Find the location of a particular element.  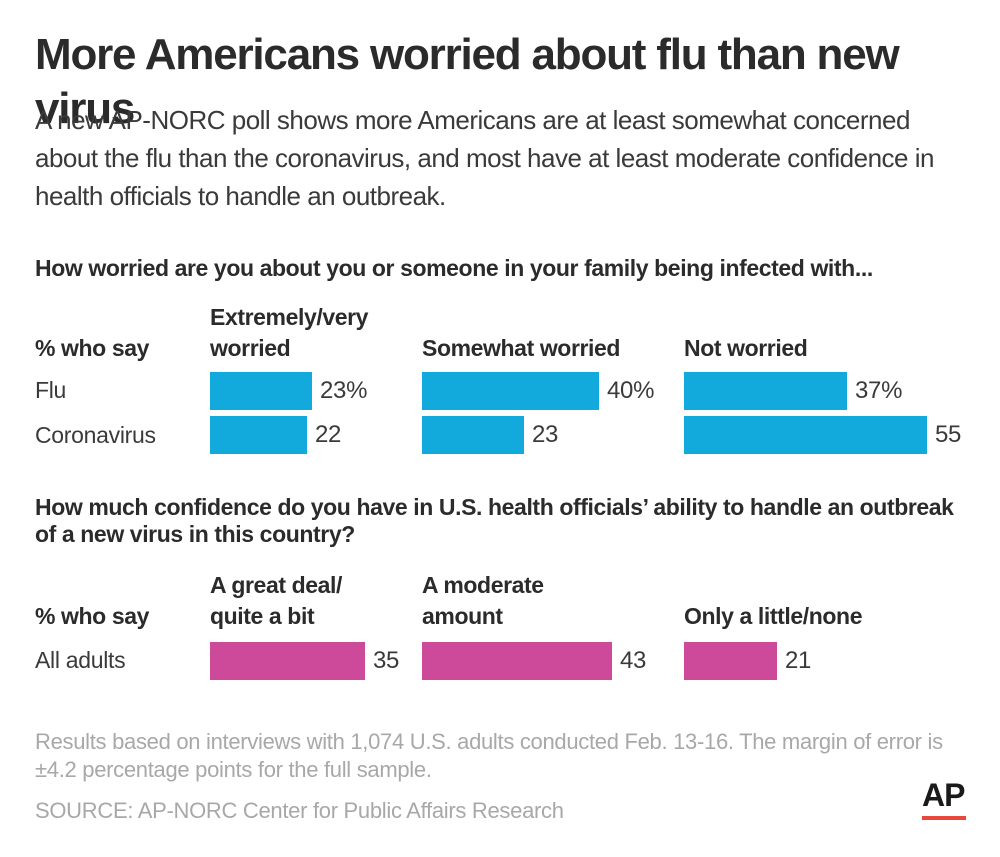

confidence-col-head-2: A moderate amount is located at coordinates (483, 600).